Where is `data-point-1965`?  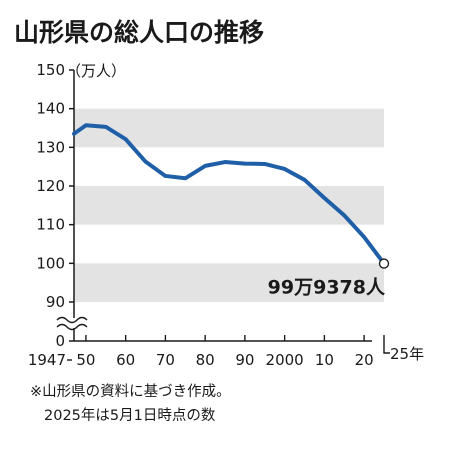
data-point-1965 is located at coordinates (145, 162).